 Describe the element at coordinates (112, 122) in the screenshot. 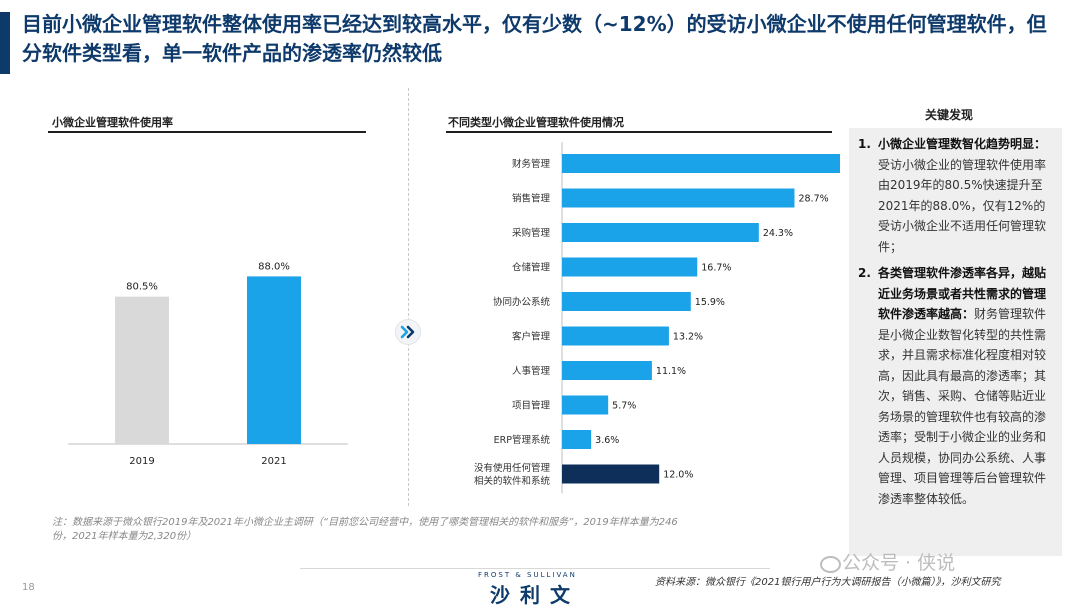

I see `left-chart-title: 小微企业管理软件使用率` at that location.